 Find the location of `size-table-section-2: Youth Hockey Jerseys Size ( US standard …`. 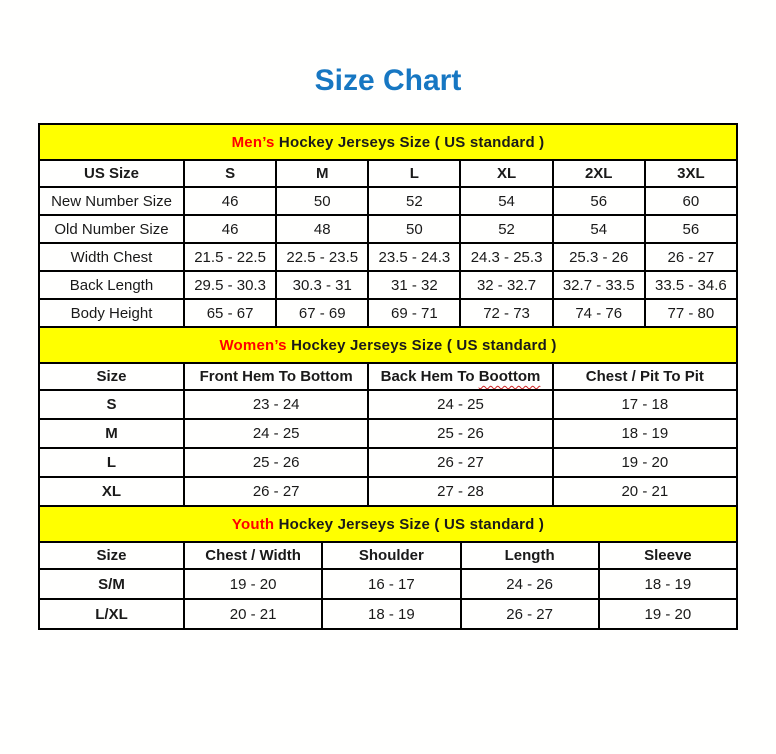

size-table-section-2: Youth Hockey Jerseys Size ( US standard … is located at coordinates (388, 567).